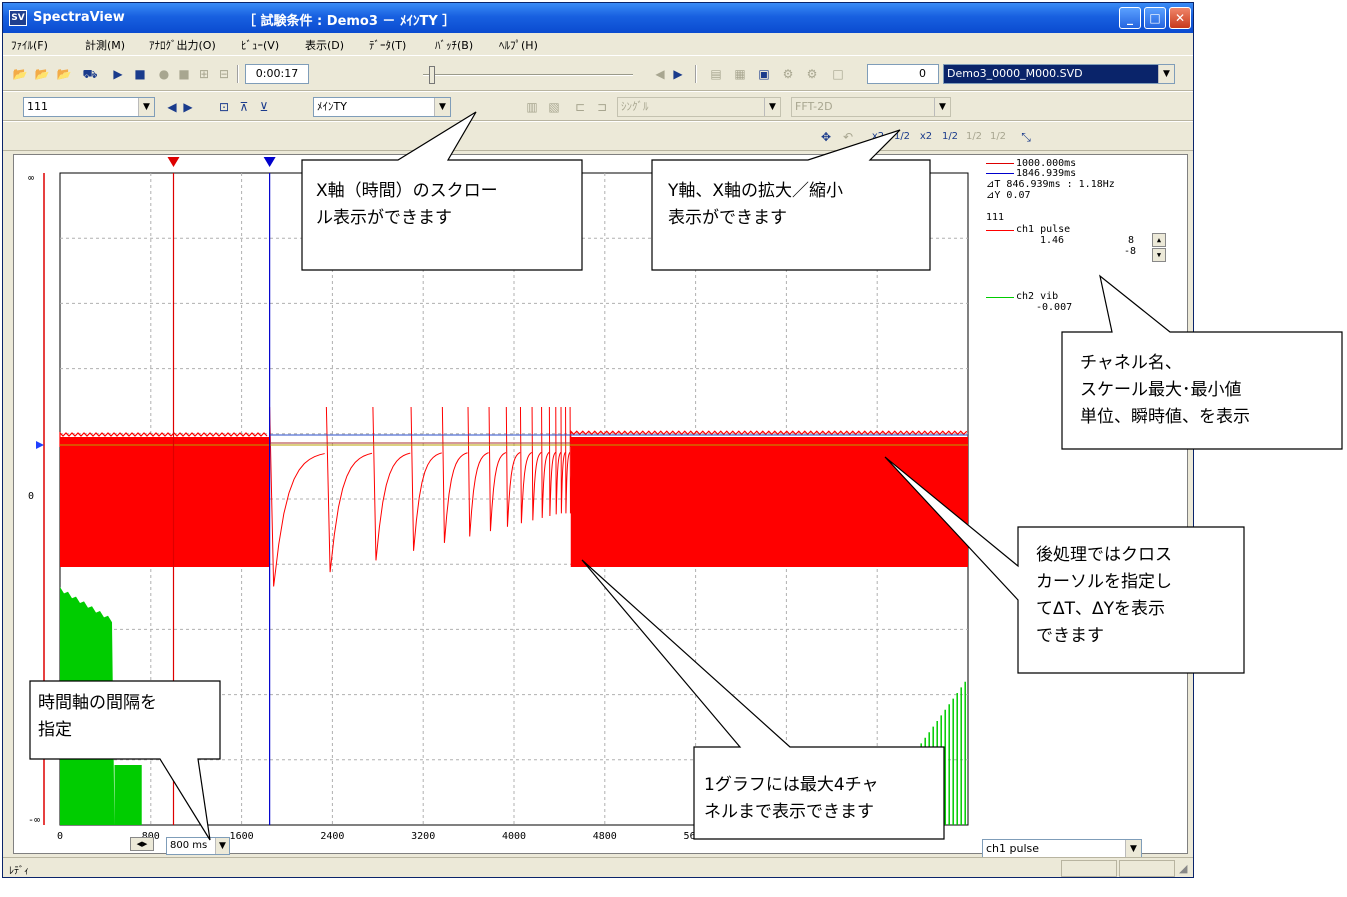  What do you see at coordinates (388, 45) in the screenshot?
I see `menu-data: ﾃﾞｰﾀ(T)` at bounding box center [388, 45].